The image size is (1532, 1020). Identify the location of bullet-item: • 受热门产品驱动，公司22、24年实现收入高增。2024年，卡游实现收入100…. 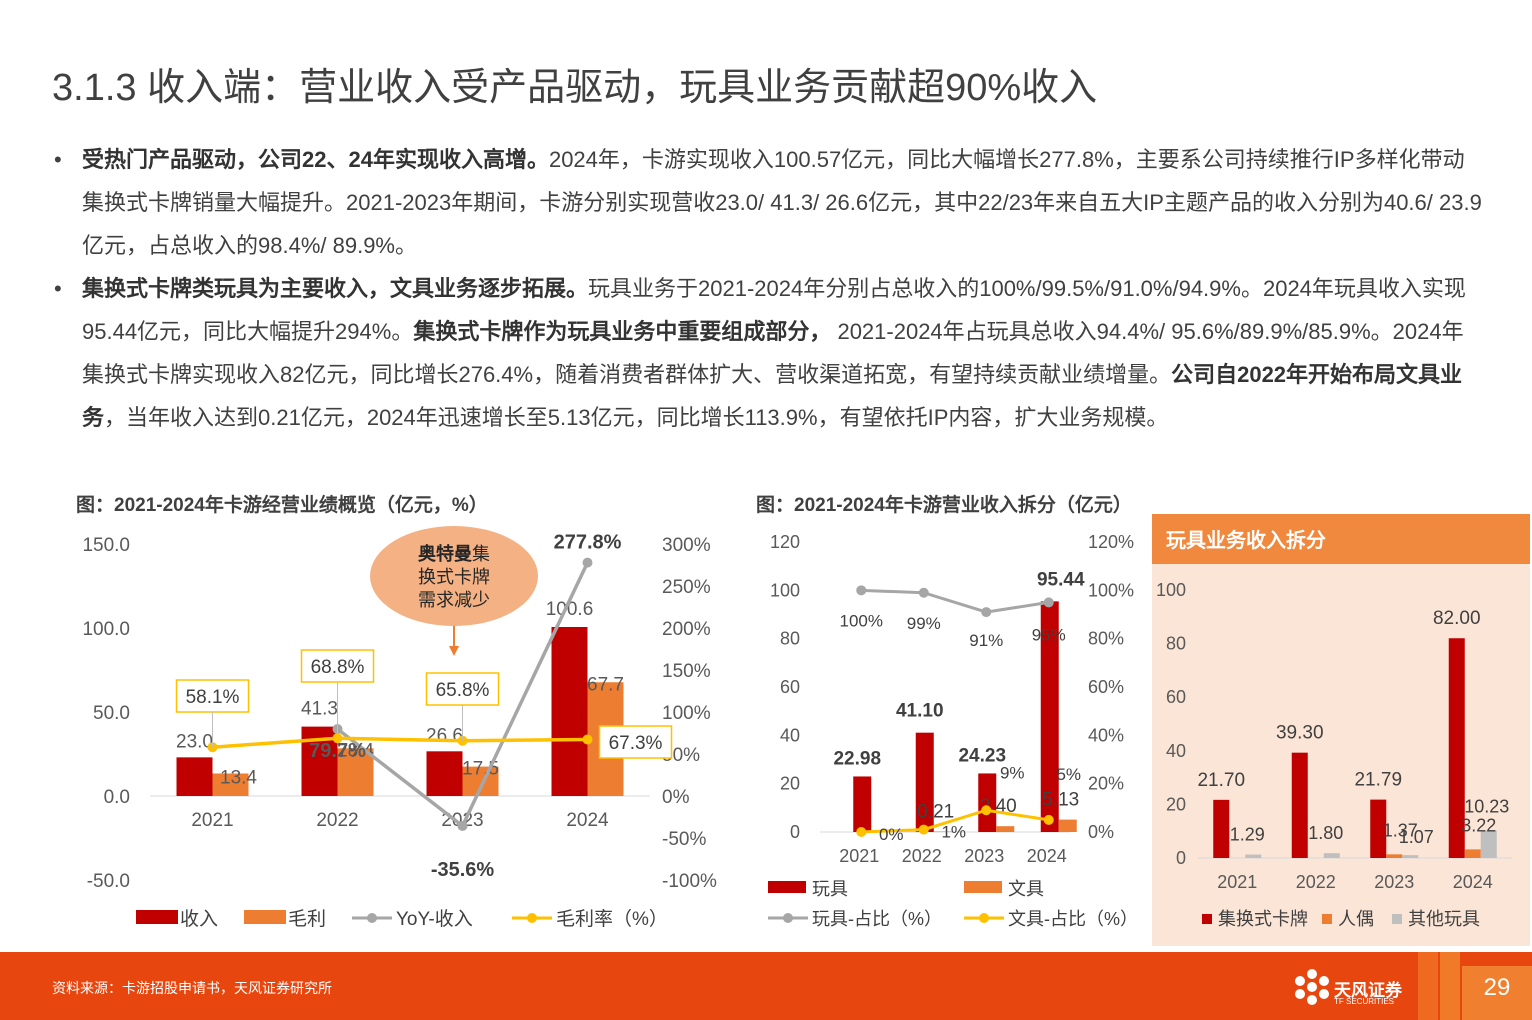
(767, 202).